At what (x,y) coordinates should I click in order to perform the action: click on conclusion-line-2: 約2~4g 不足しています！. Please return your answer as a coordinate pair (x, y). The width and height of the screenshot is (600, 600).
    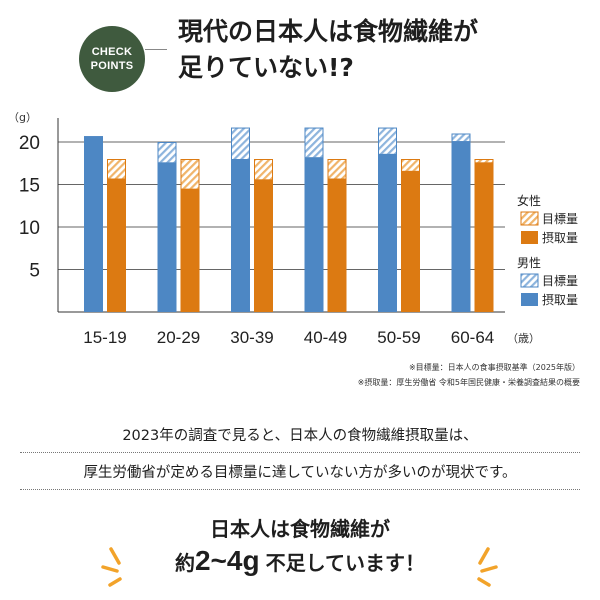
    Looking at the image, I should click on (300, 562).